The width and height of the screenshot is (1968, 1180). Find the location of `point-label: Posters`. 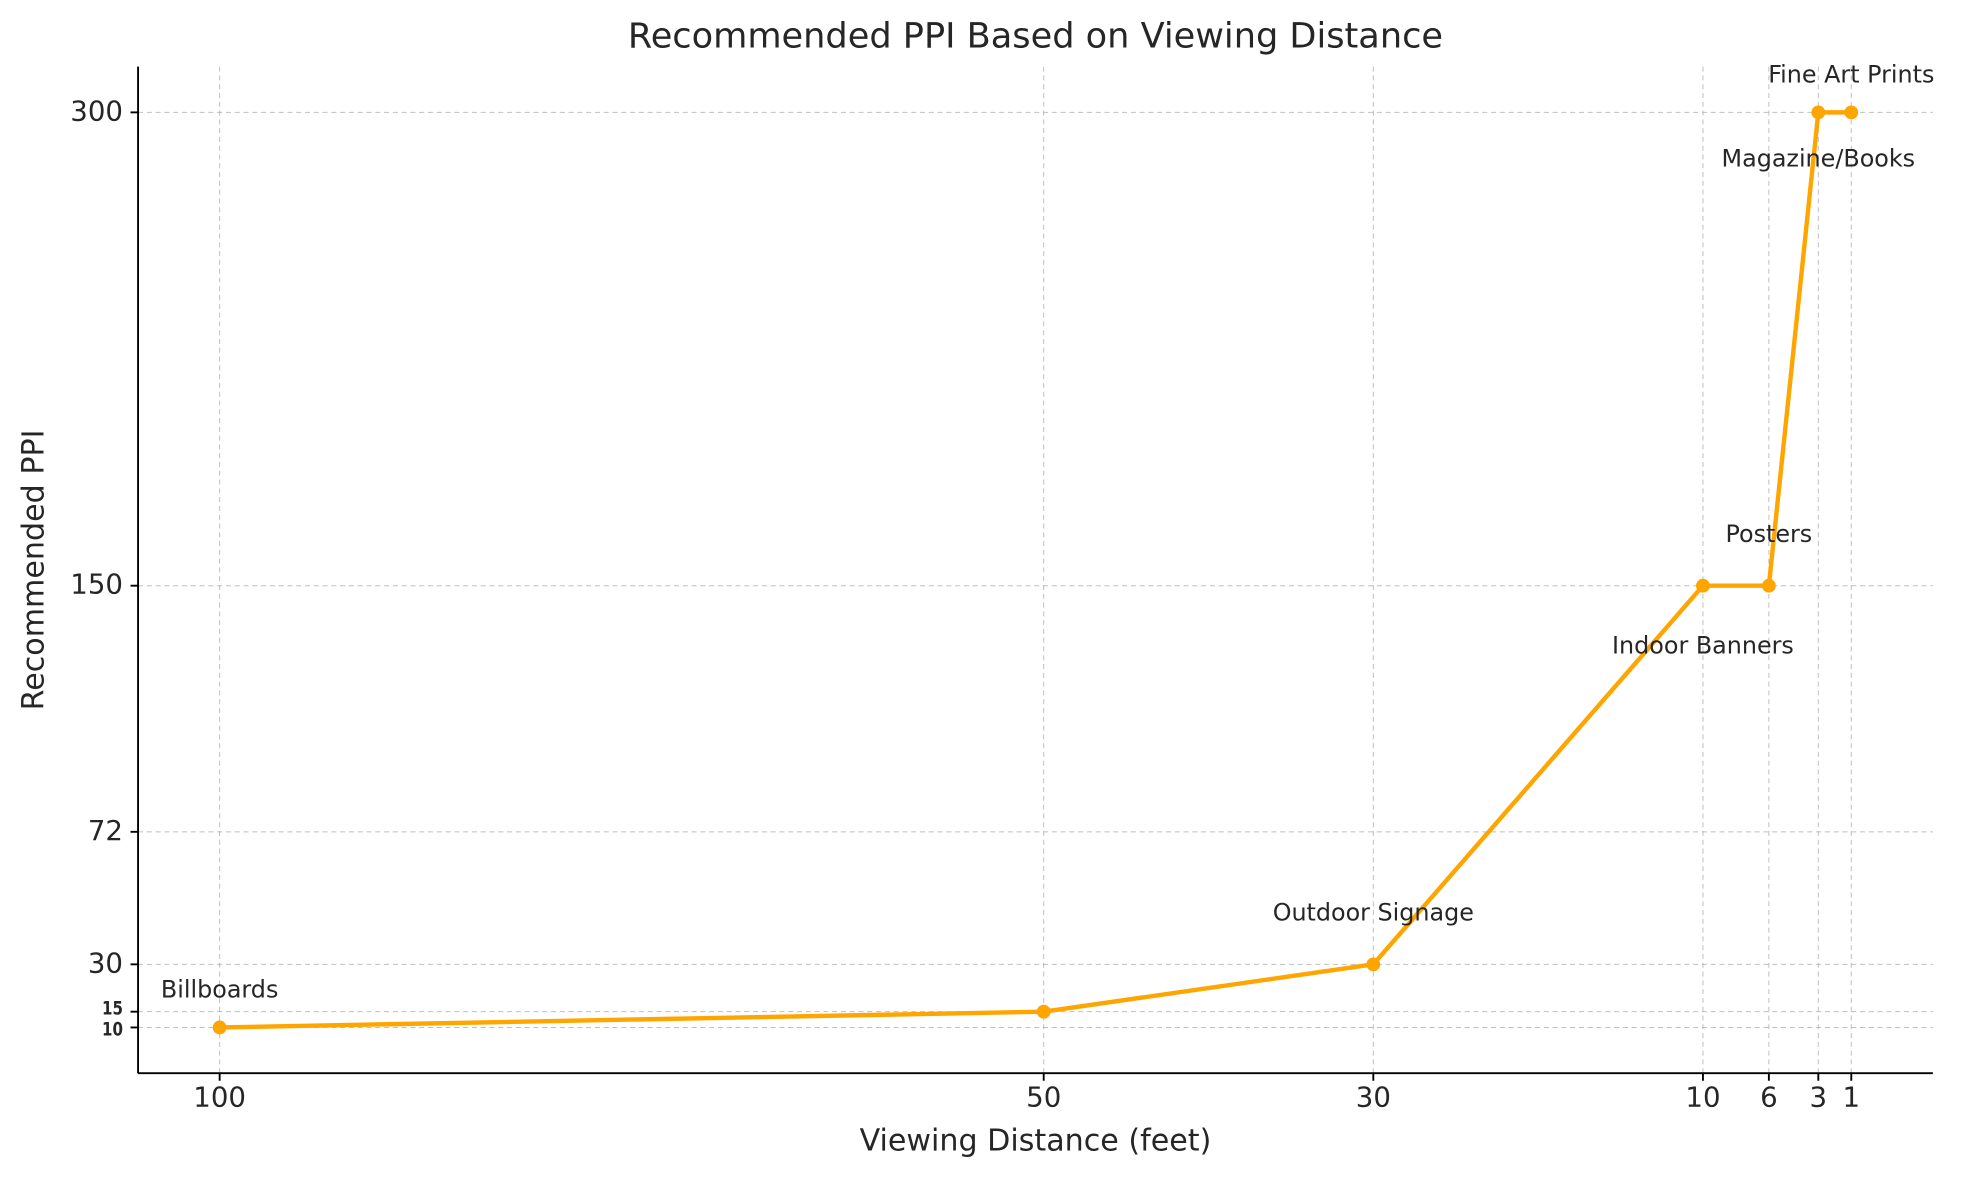

point-label: Posters is located at coordinates (1769, 534).